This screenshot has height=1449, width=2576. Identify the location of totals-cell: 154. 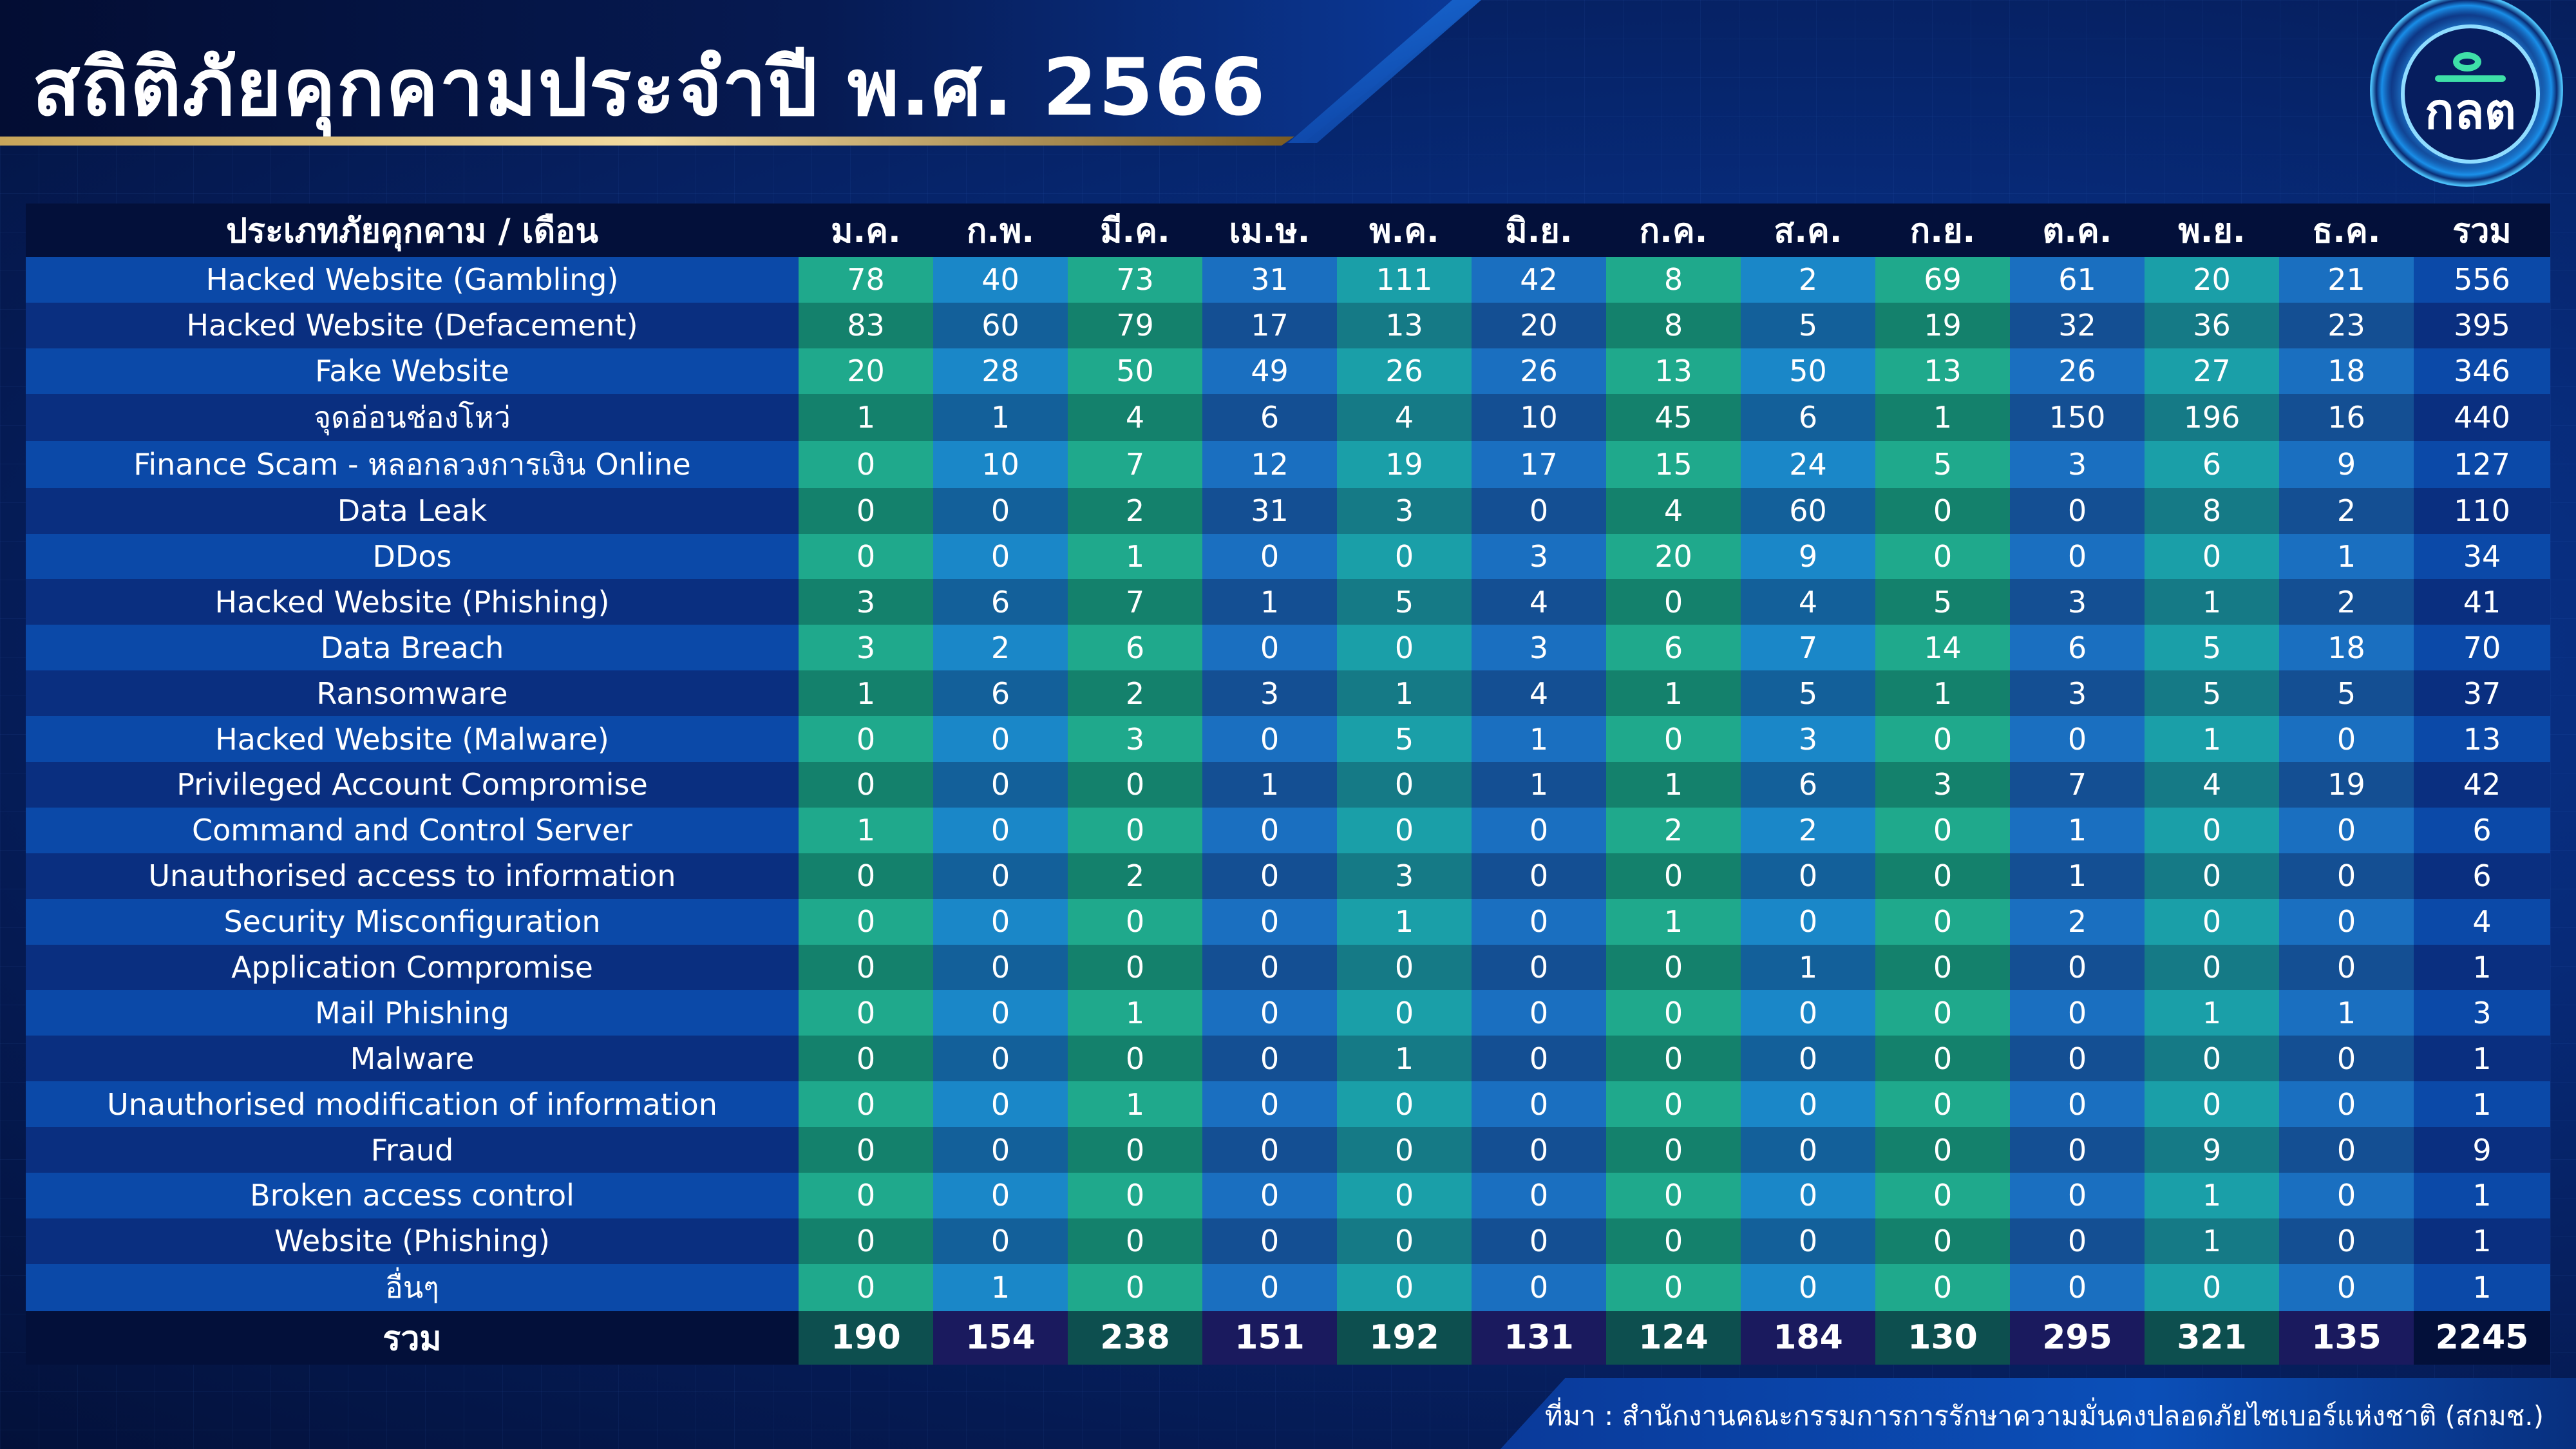
(1001, 1338).